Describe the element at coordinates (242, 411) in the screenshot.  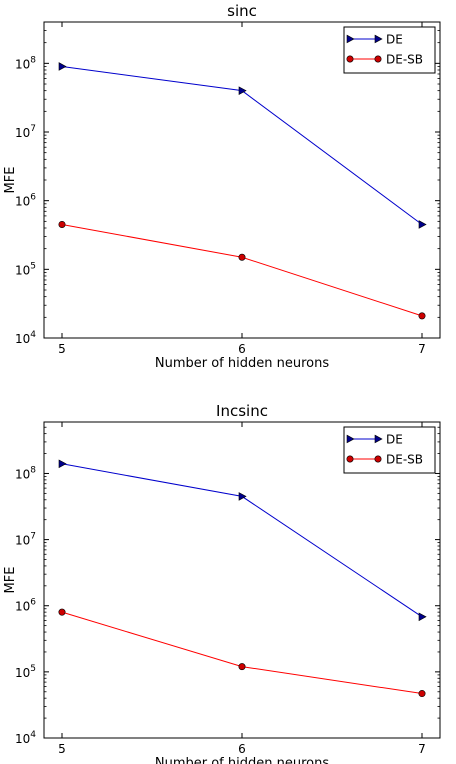
I see `chart-title: Incsinc` at that location.